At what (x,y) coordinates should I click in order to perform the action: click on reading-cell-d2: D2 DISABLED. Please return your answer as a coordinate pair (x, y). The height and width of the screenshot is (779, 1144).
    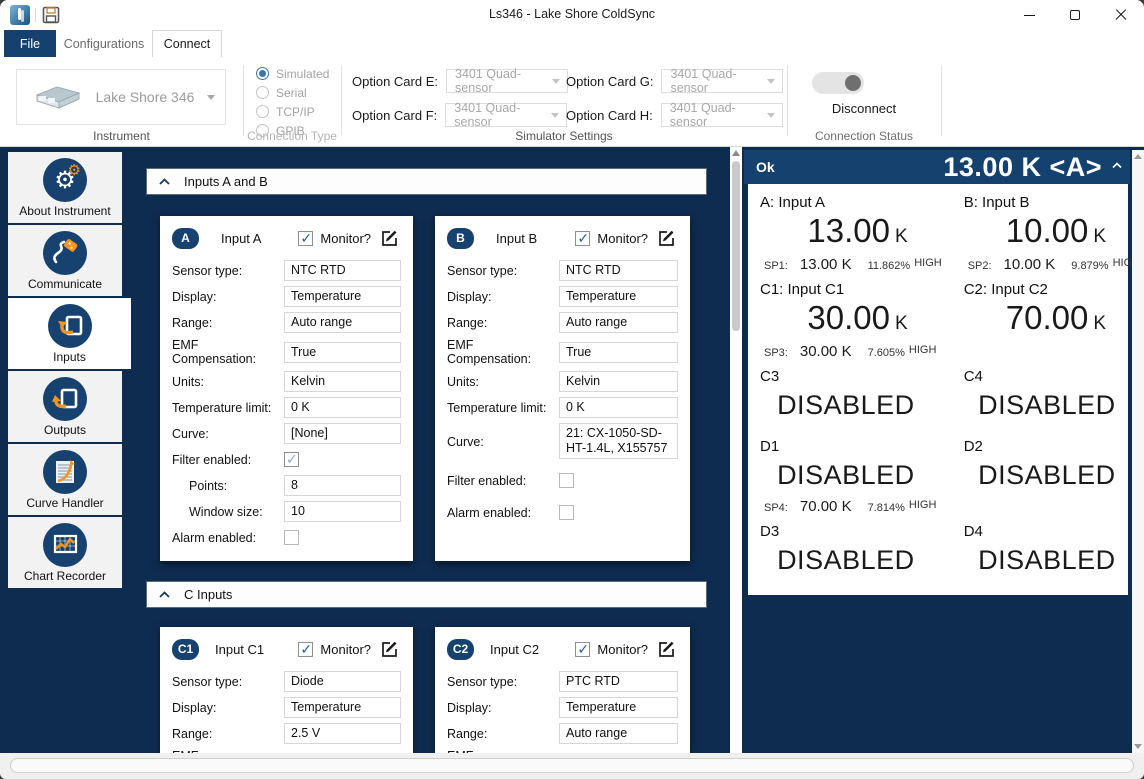
    Looking at the image, I should click on (1048, 474).